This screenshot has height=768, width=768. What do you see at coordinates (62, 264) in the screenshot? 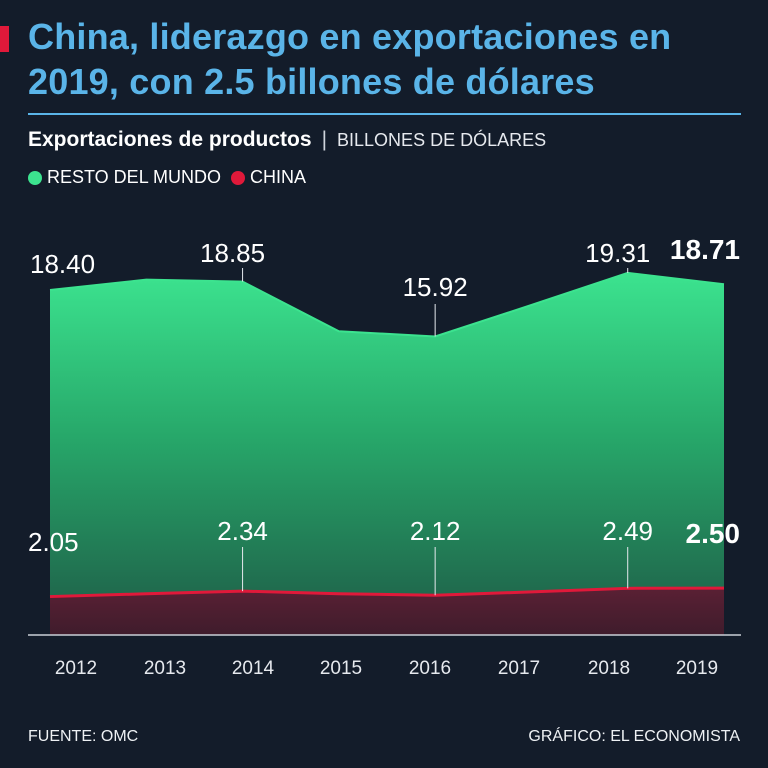
I see `data-label-resto: 18.40` at bounding box center [62, 264].